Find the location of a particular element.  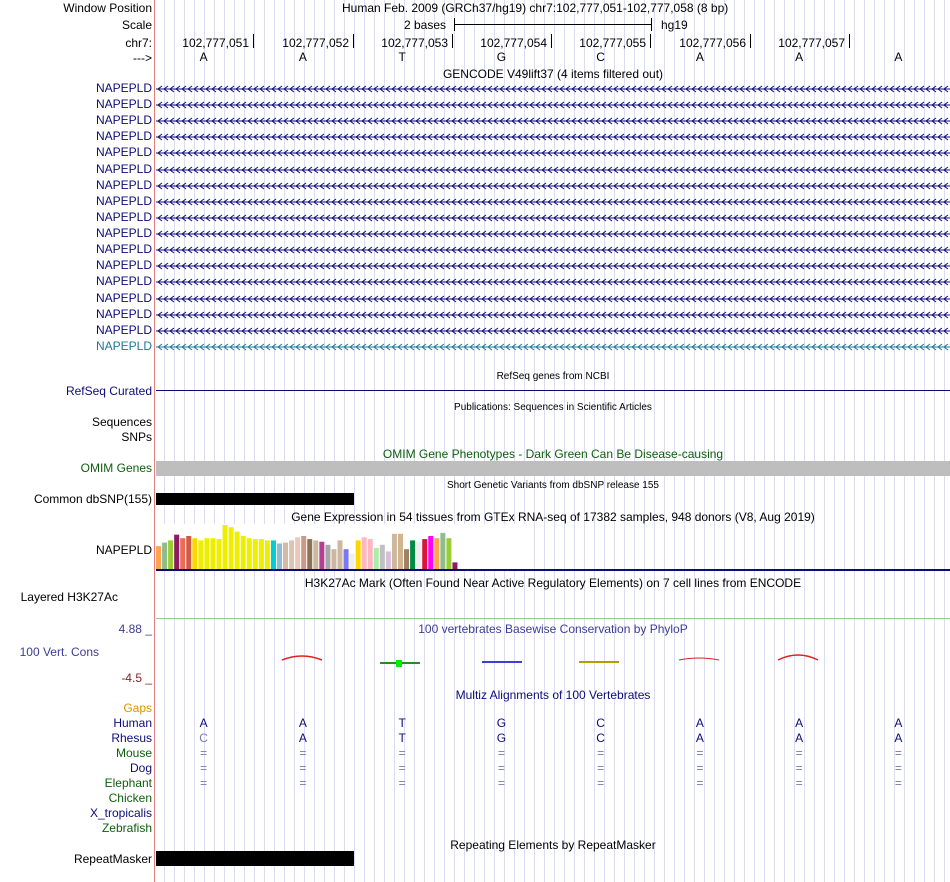

omim-gene-bar is located at coordinates (553, 468).